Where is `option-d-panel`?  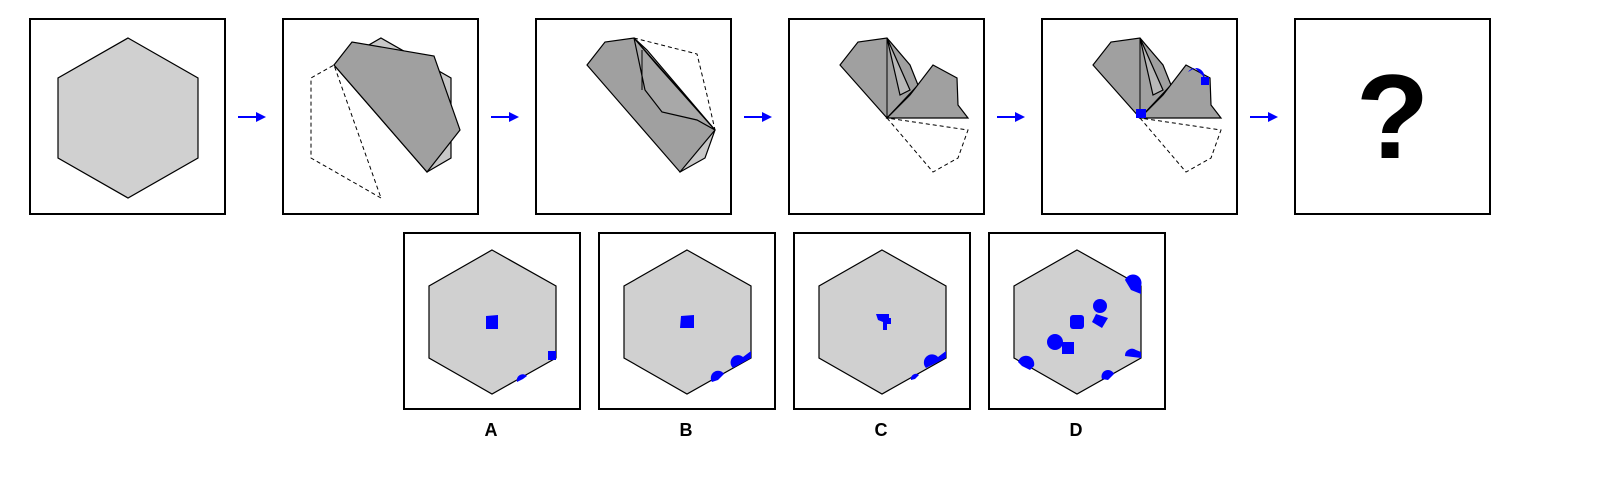 option-d-panel is located at coordinates (1077, 321).